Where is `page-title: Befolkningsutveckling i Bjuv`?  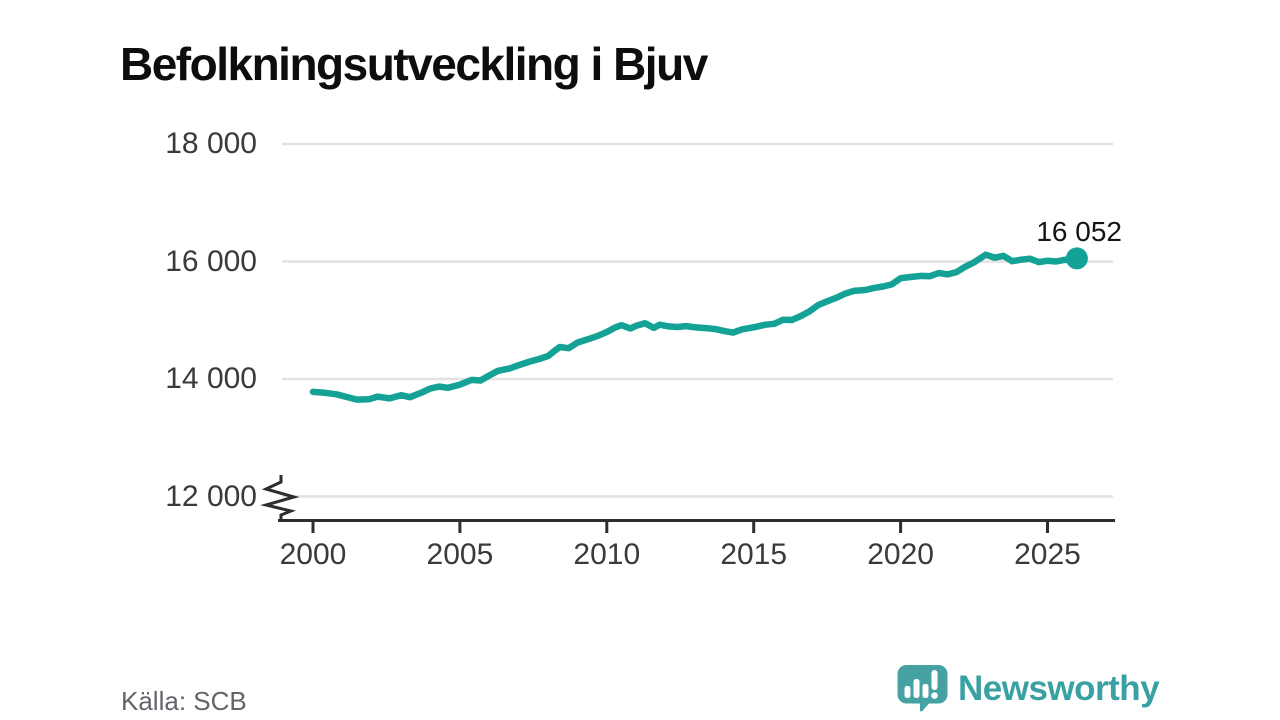
page-title: Befolkningsutveckling i Bjuv is located at coordinates (414, 63).